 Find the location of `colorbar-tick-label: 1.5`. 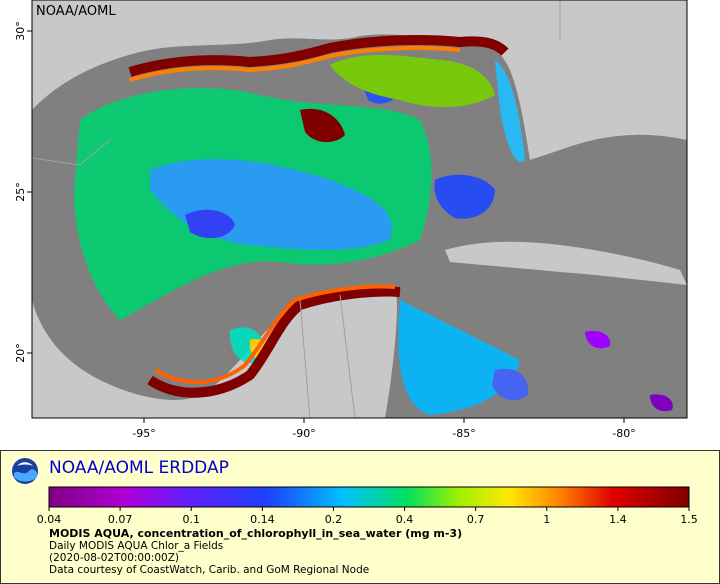

colorbar-tick-label: 1.5 is located at coordinates (689, 519).